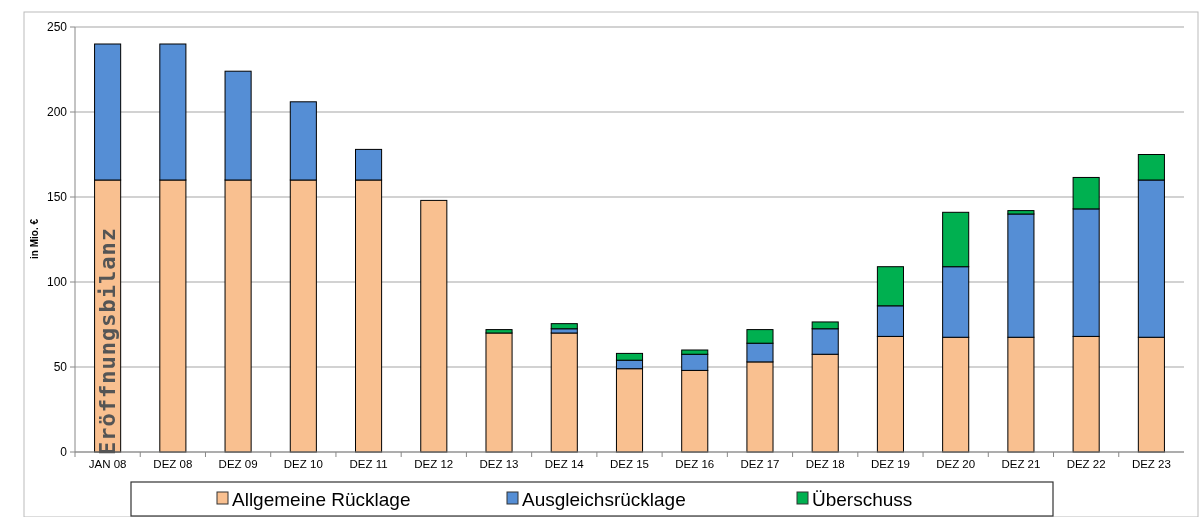  What do you see at coordinates (1021, 464) in the screenshot?
I see `x-tick-label: DEZ 21` at bounding box center [1021, 464].